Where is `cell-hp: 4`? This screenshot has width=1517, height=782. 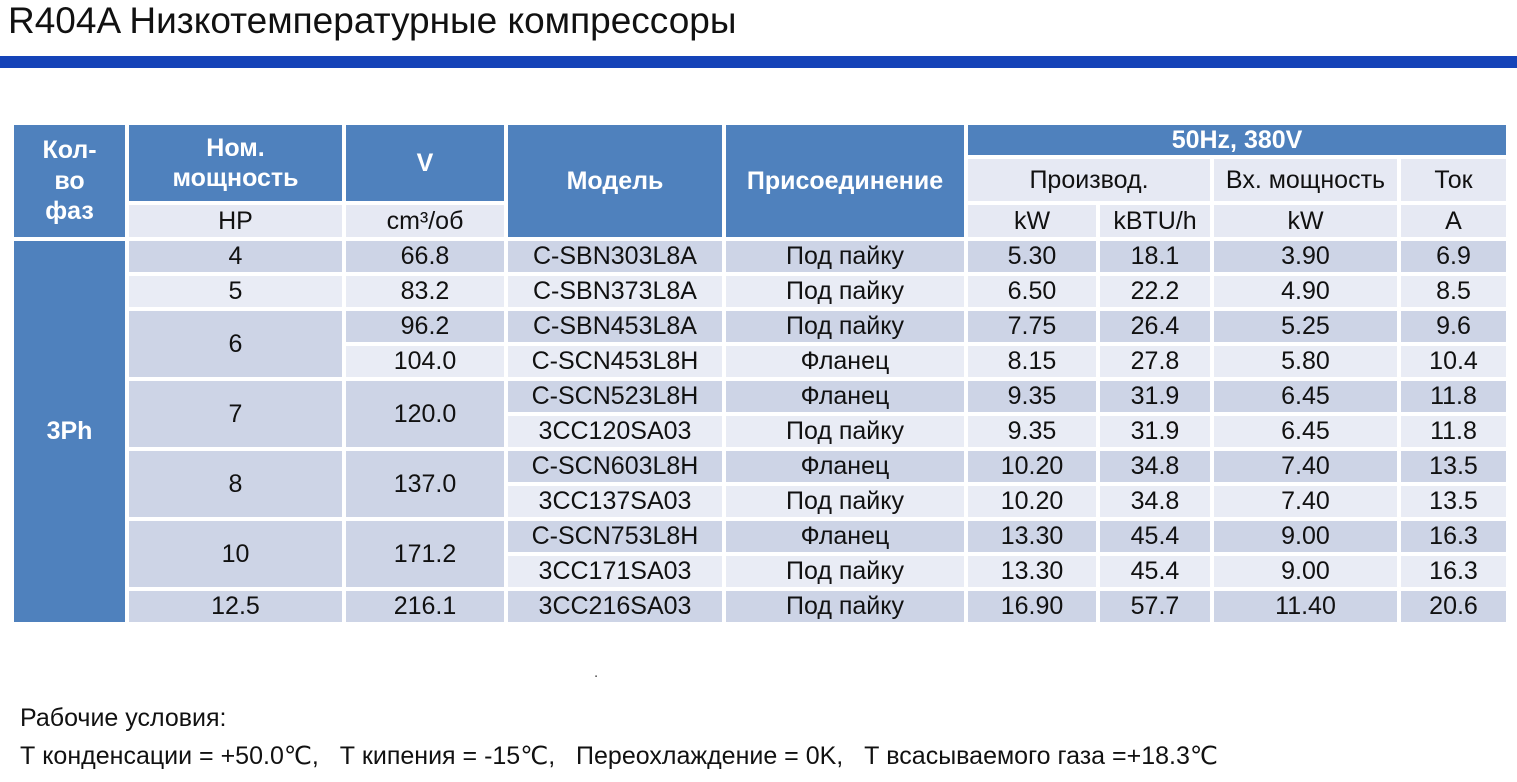
cell-hp: 4 is located at coordinates (235, 256).